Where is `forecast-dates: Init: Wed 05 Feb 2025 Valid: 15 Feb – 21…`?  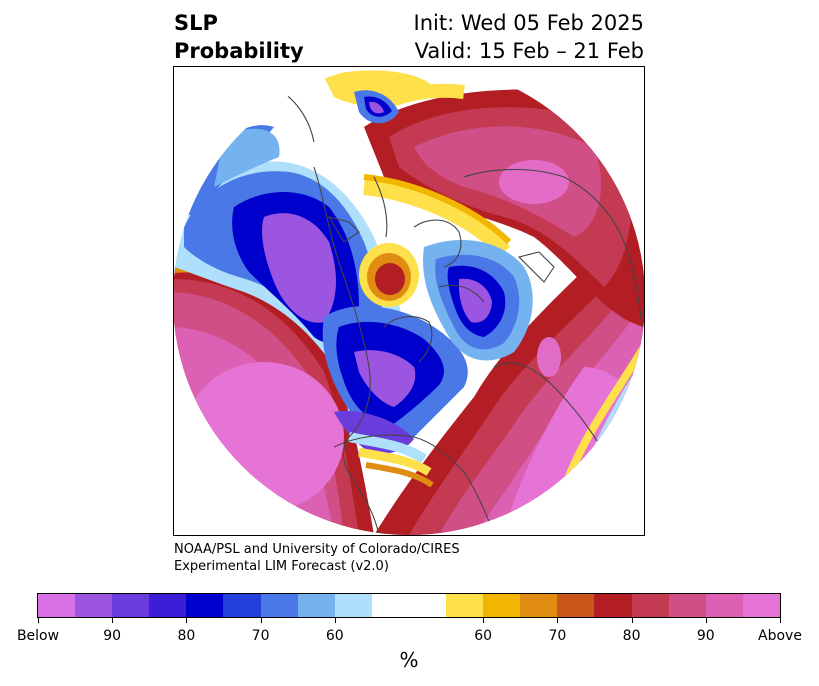 forecast-dates: Init: Wed 05 Feb 2025 Valid: 15 Feb – 21… is located at coordinates (529, 37).